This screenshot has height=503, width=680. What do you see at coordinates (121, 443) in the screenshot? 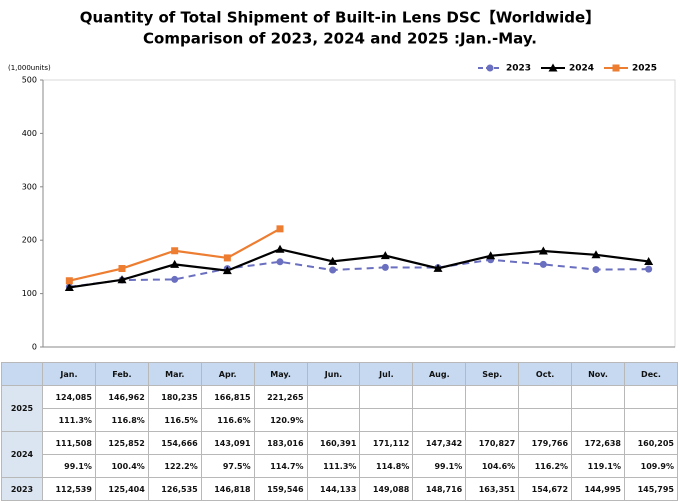
I see `table-cell: 125,852` at bounding box center [121, 443].